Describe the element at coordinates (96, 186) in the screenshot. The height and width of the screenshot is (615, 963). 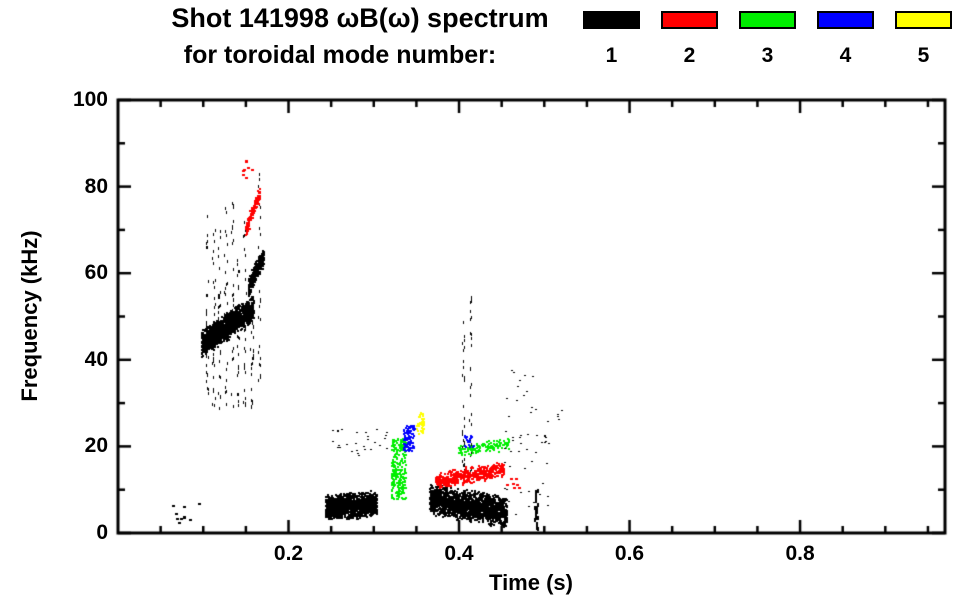
I see `y-tick-label: 80` at that location.